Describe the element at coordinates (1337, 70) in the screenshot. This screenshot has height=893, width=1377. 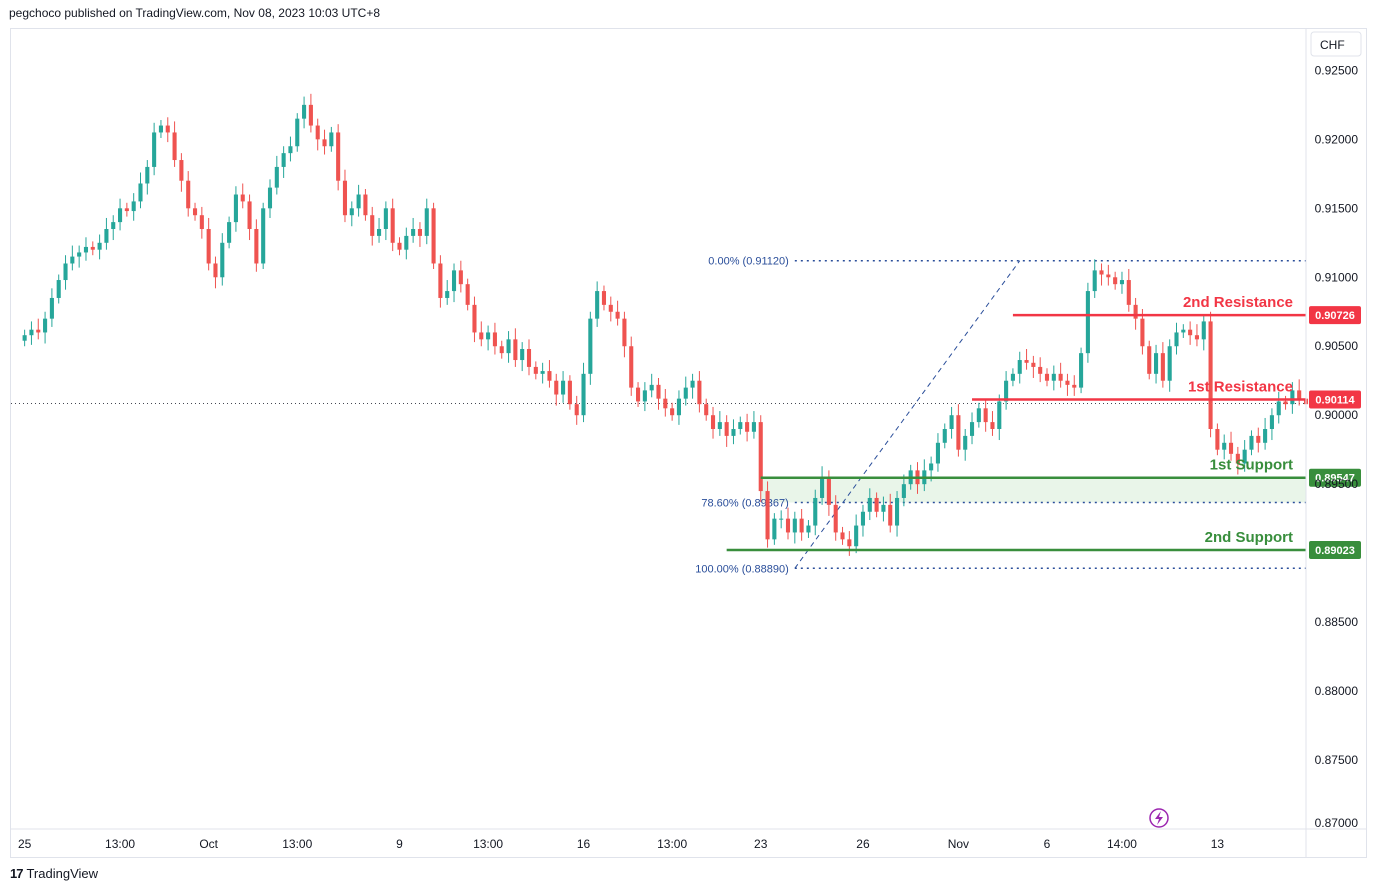
I see `y-tick-label: 0.92500` at that location.